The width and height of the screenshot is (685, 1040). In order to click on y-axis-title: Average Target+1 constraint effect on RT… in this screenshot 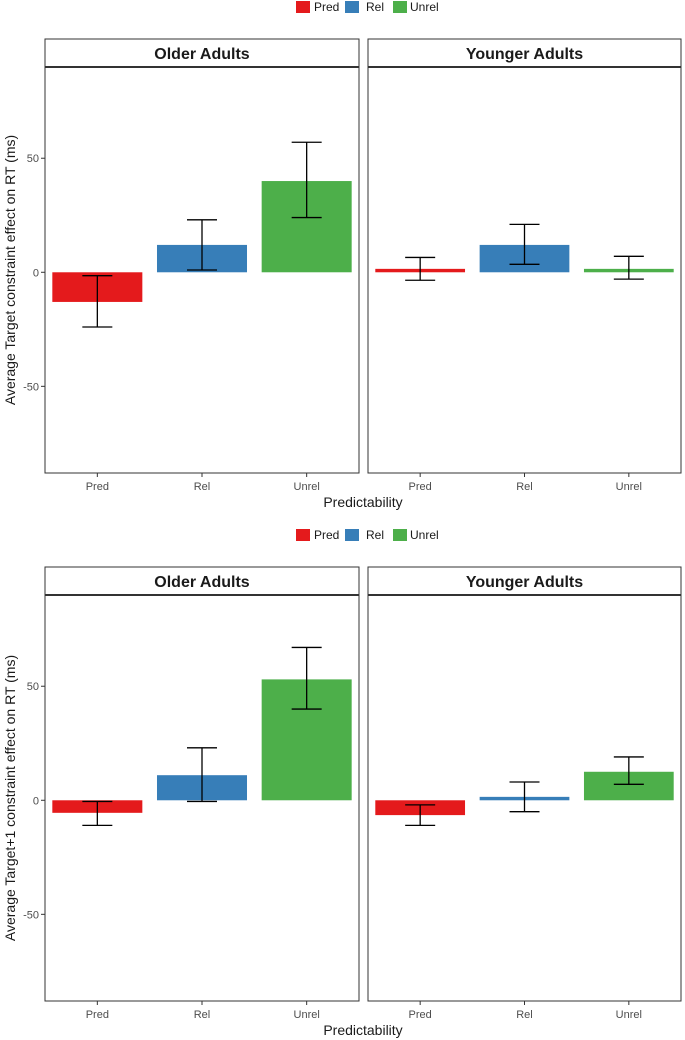, I will do `click(10, 798)`.